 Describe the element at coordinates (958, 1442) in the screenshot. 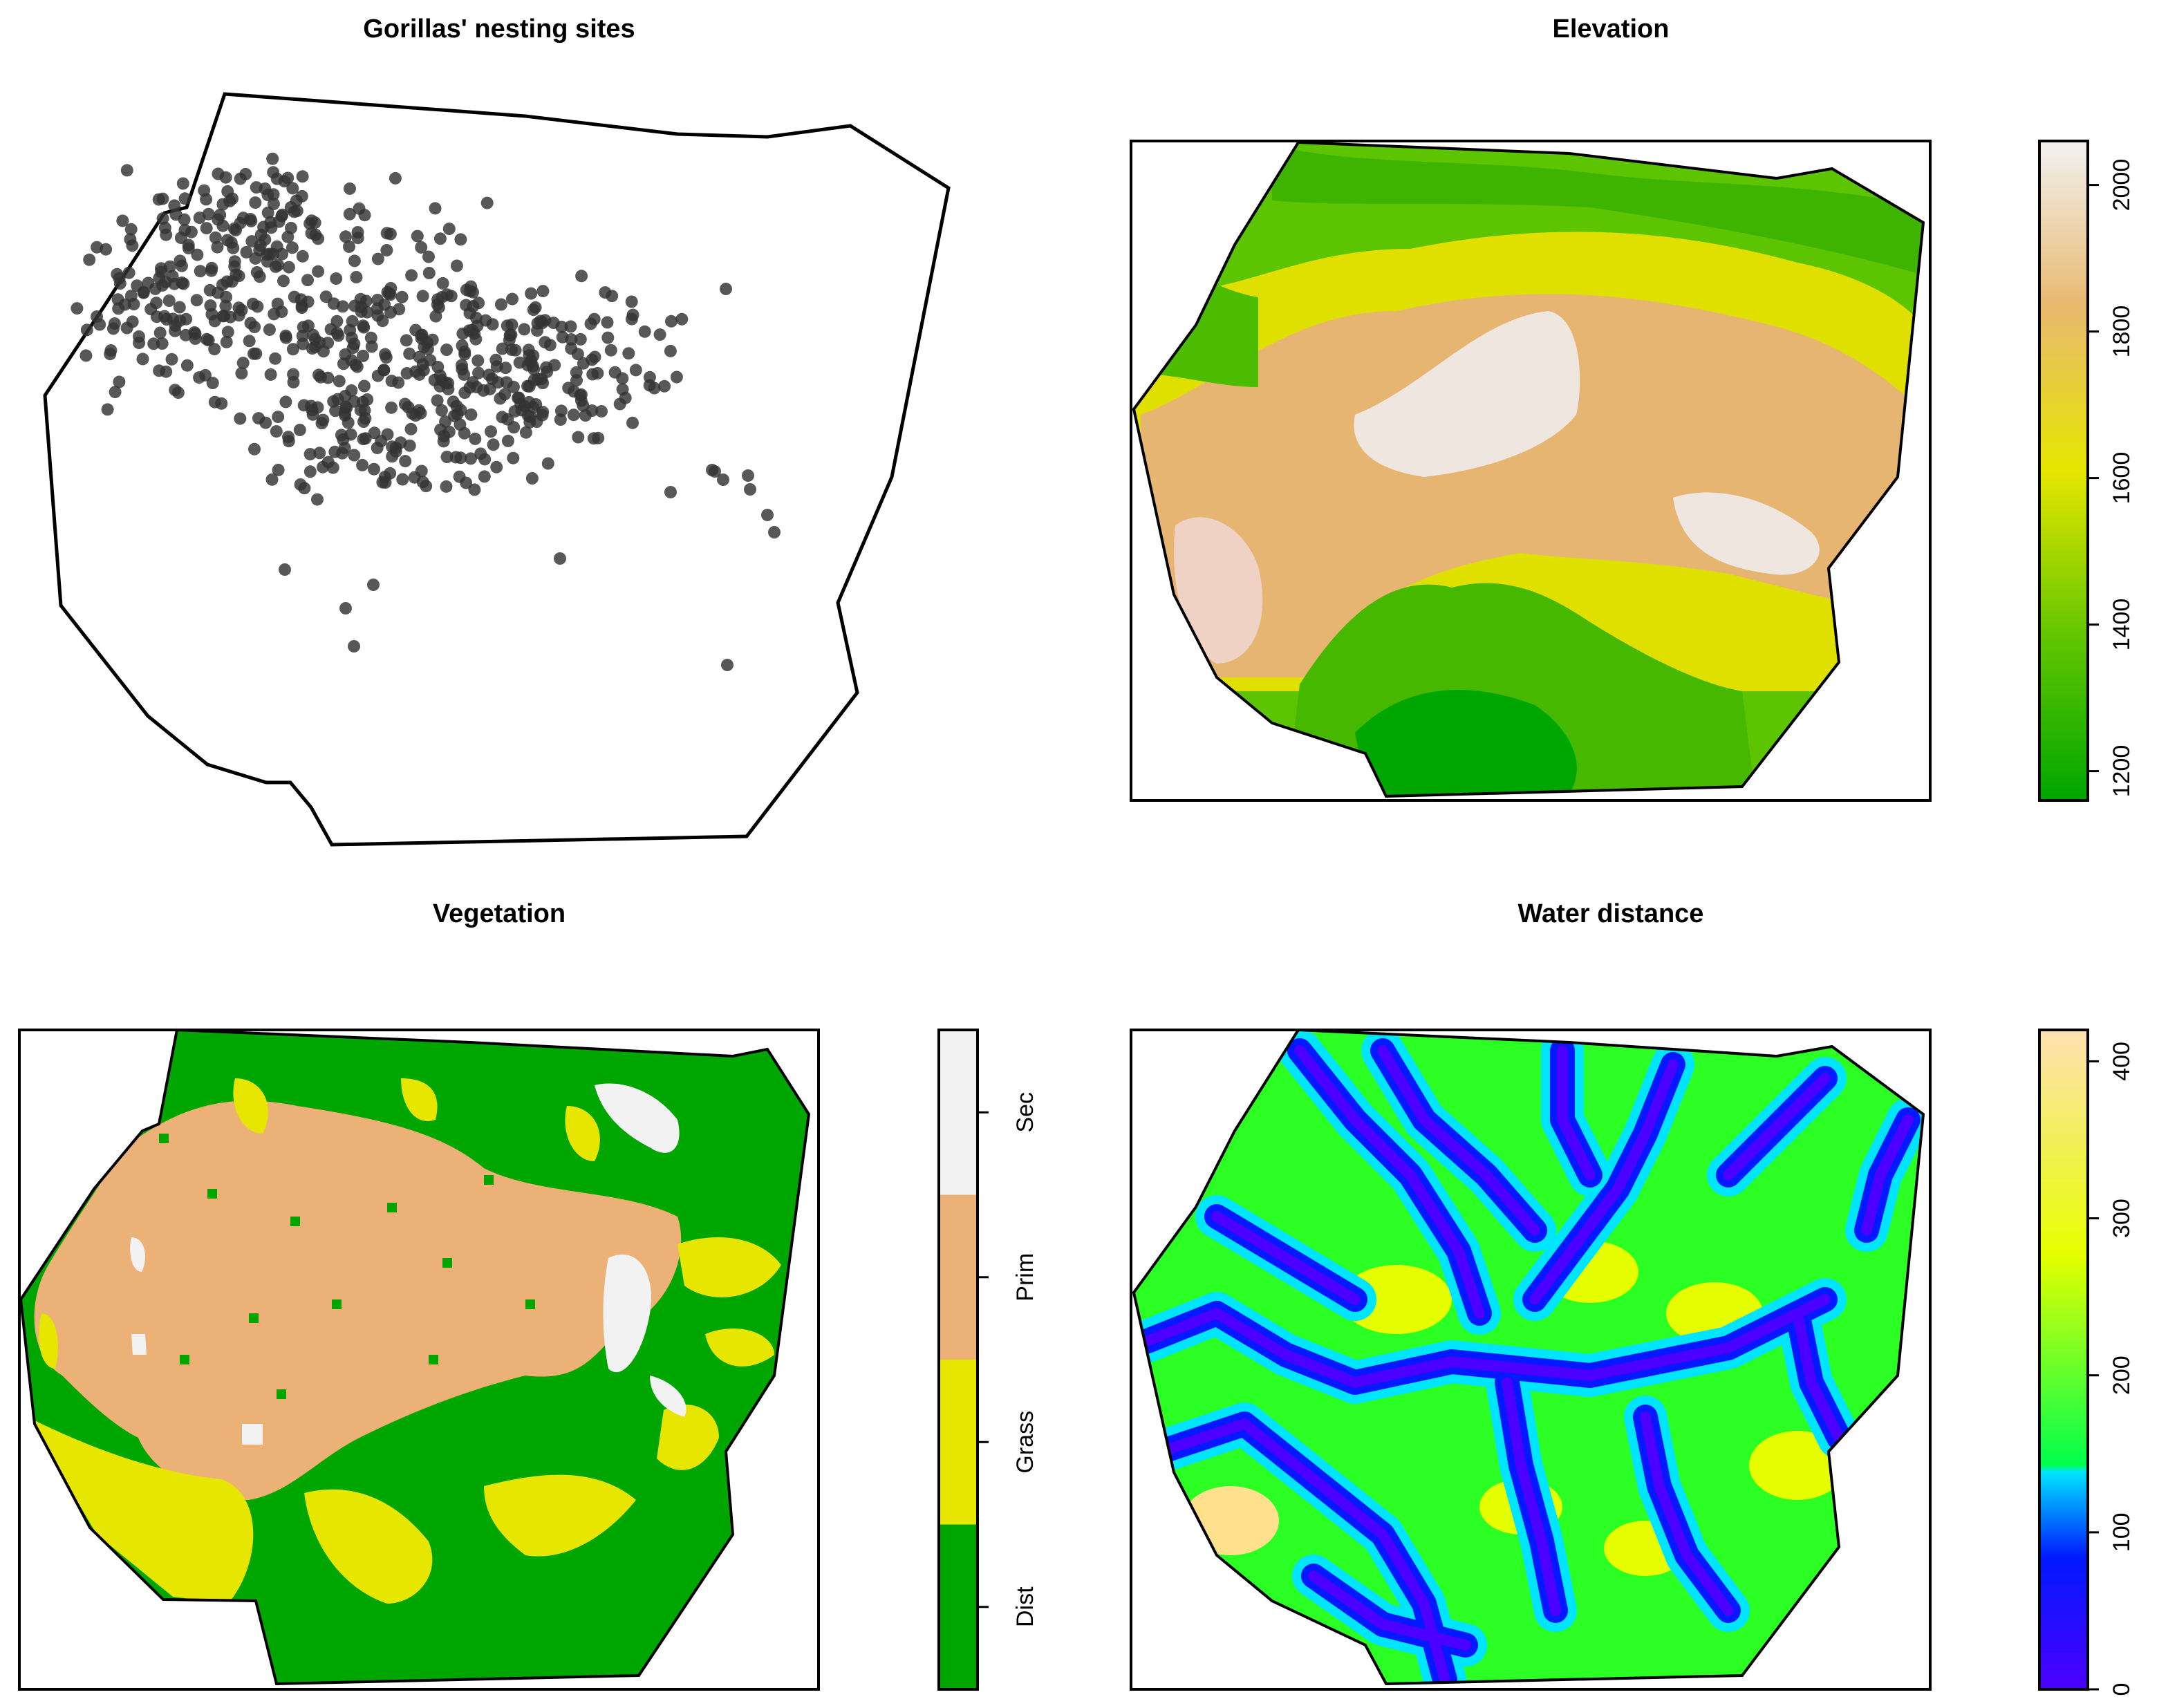

I see `legend-swatch` at that location.